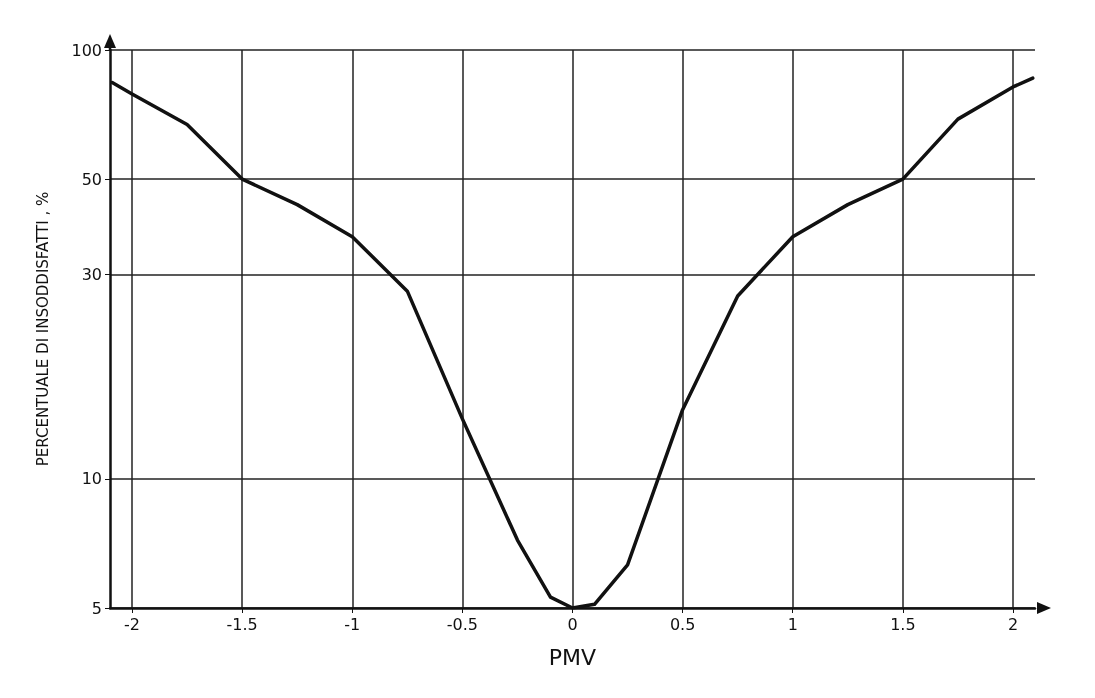 The image size is (1095, 698). Describe the element at coordinates (91, 479) in the screenshot. I see `y-tick-label: 10` at that location.